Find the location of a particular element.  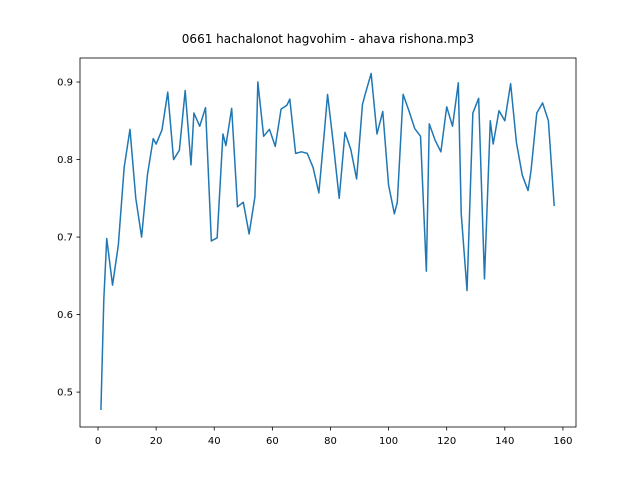

y-tick-label: 0.9 is located at coordinates (65, 83).